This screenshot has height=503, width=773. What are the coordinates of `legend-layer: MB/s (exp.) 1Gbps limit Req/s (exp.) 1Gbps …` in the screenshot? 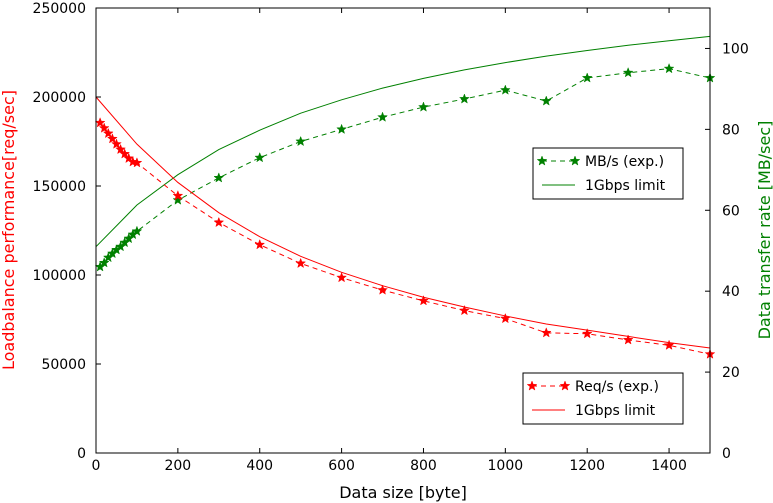 It's located at (603, 286).